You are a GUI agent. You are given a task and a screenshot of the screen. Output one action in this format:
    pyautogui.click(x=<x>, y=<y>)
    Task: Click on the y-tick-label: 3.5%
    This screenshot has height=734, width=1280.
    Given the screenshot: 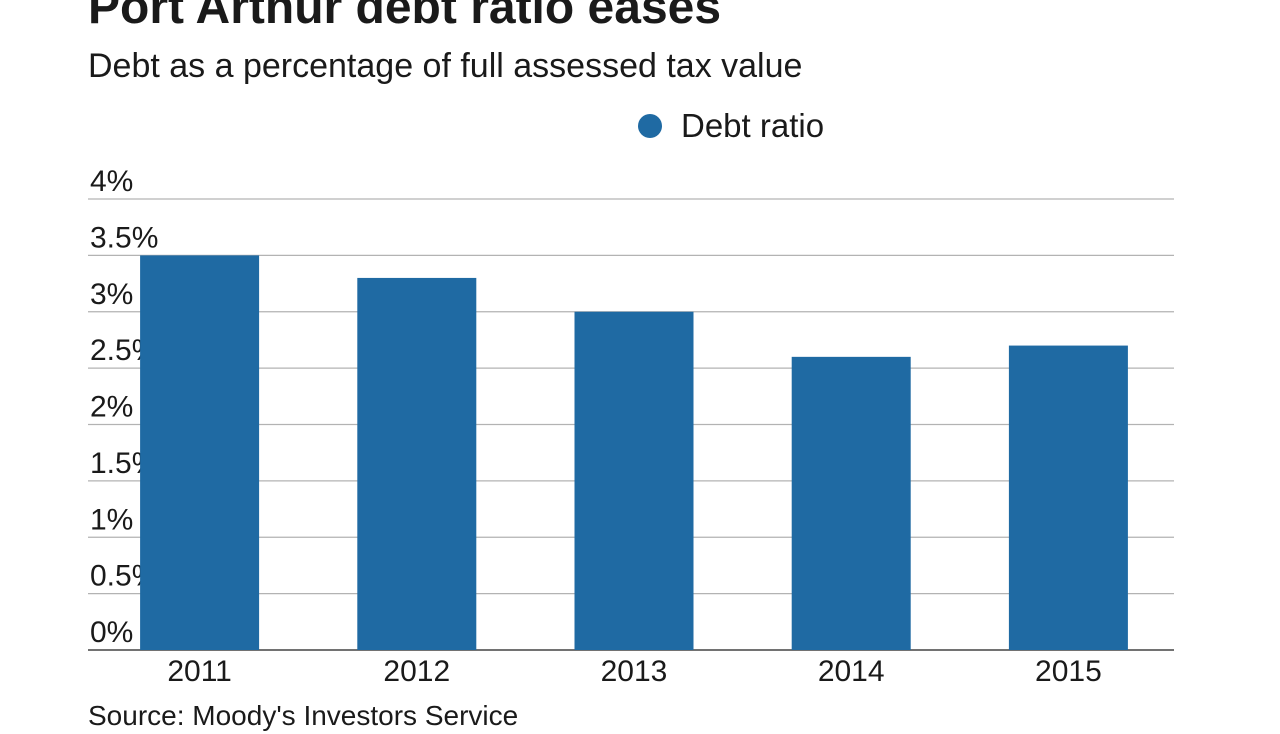 What is the action you would take?
    pyautogui.click(x=124, y=237)
    